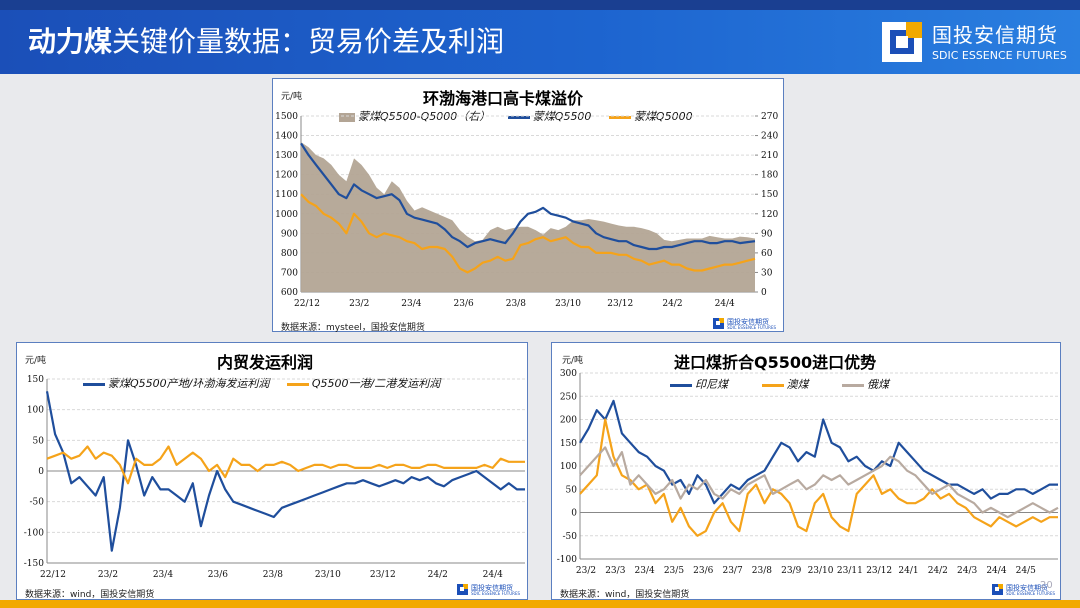 The image size is (1080, 608). Describe the element at coordinates (163, 575) in the screenshot. I see `x-tick-label: 23/4` at that location.